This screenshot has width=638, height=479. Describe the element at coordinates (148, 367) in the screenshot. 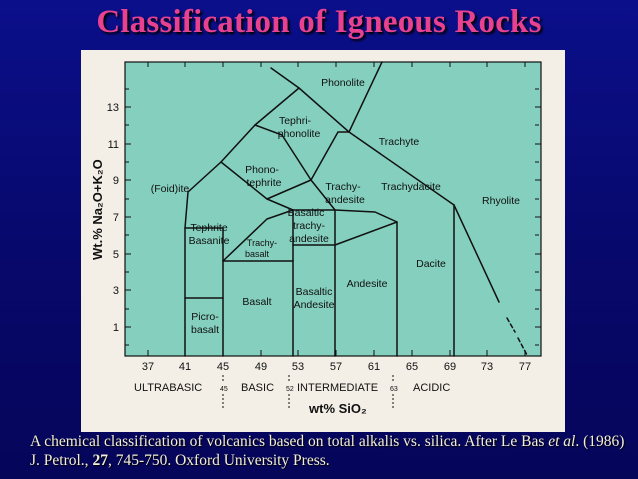

I see `x-tick-label: 37` at that location.